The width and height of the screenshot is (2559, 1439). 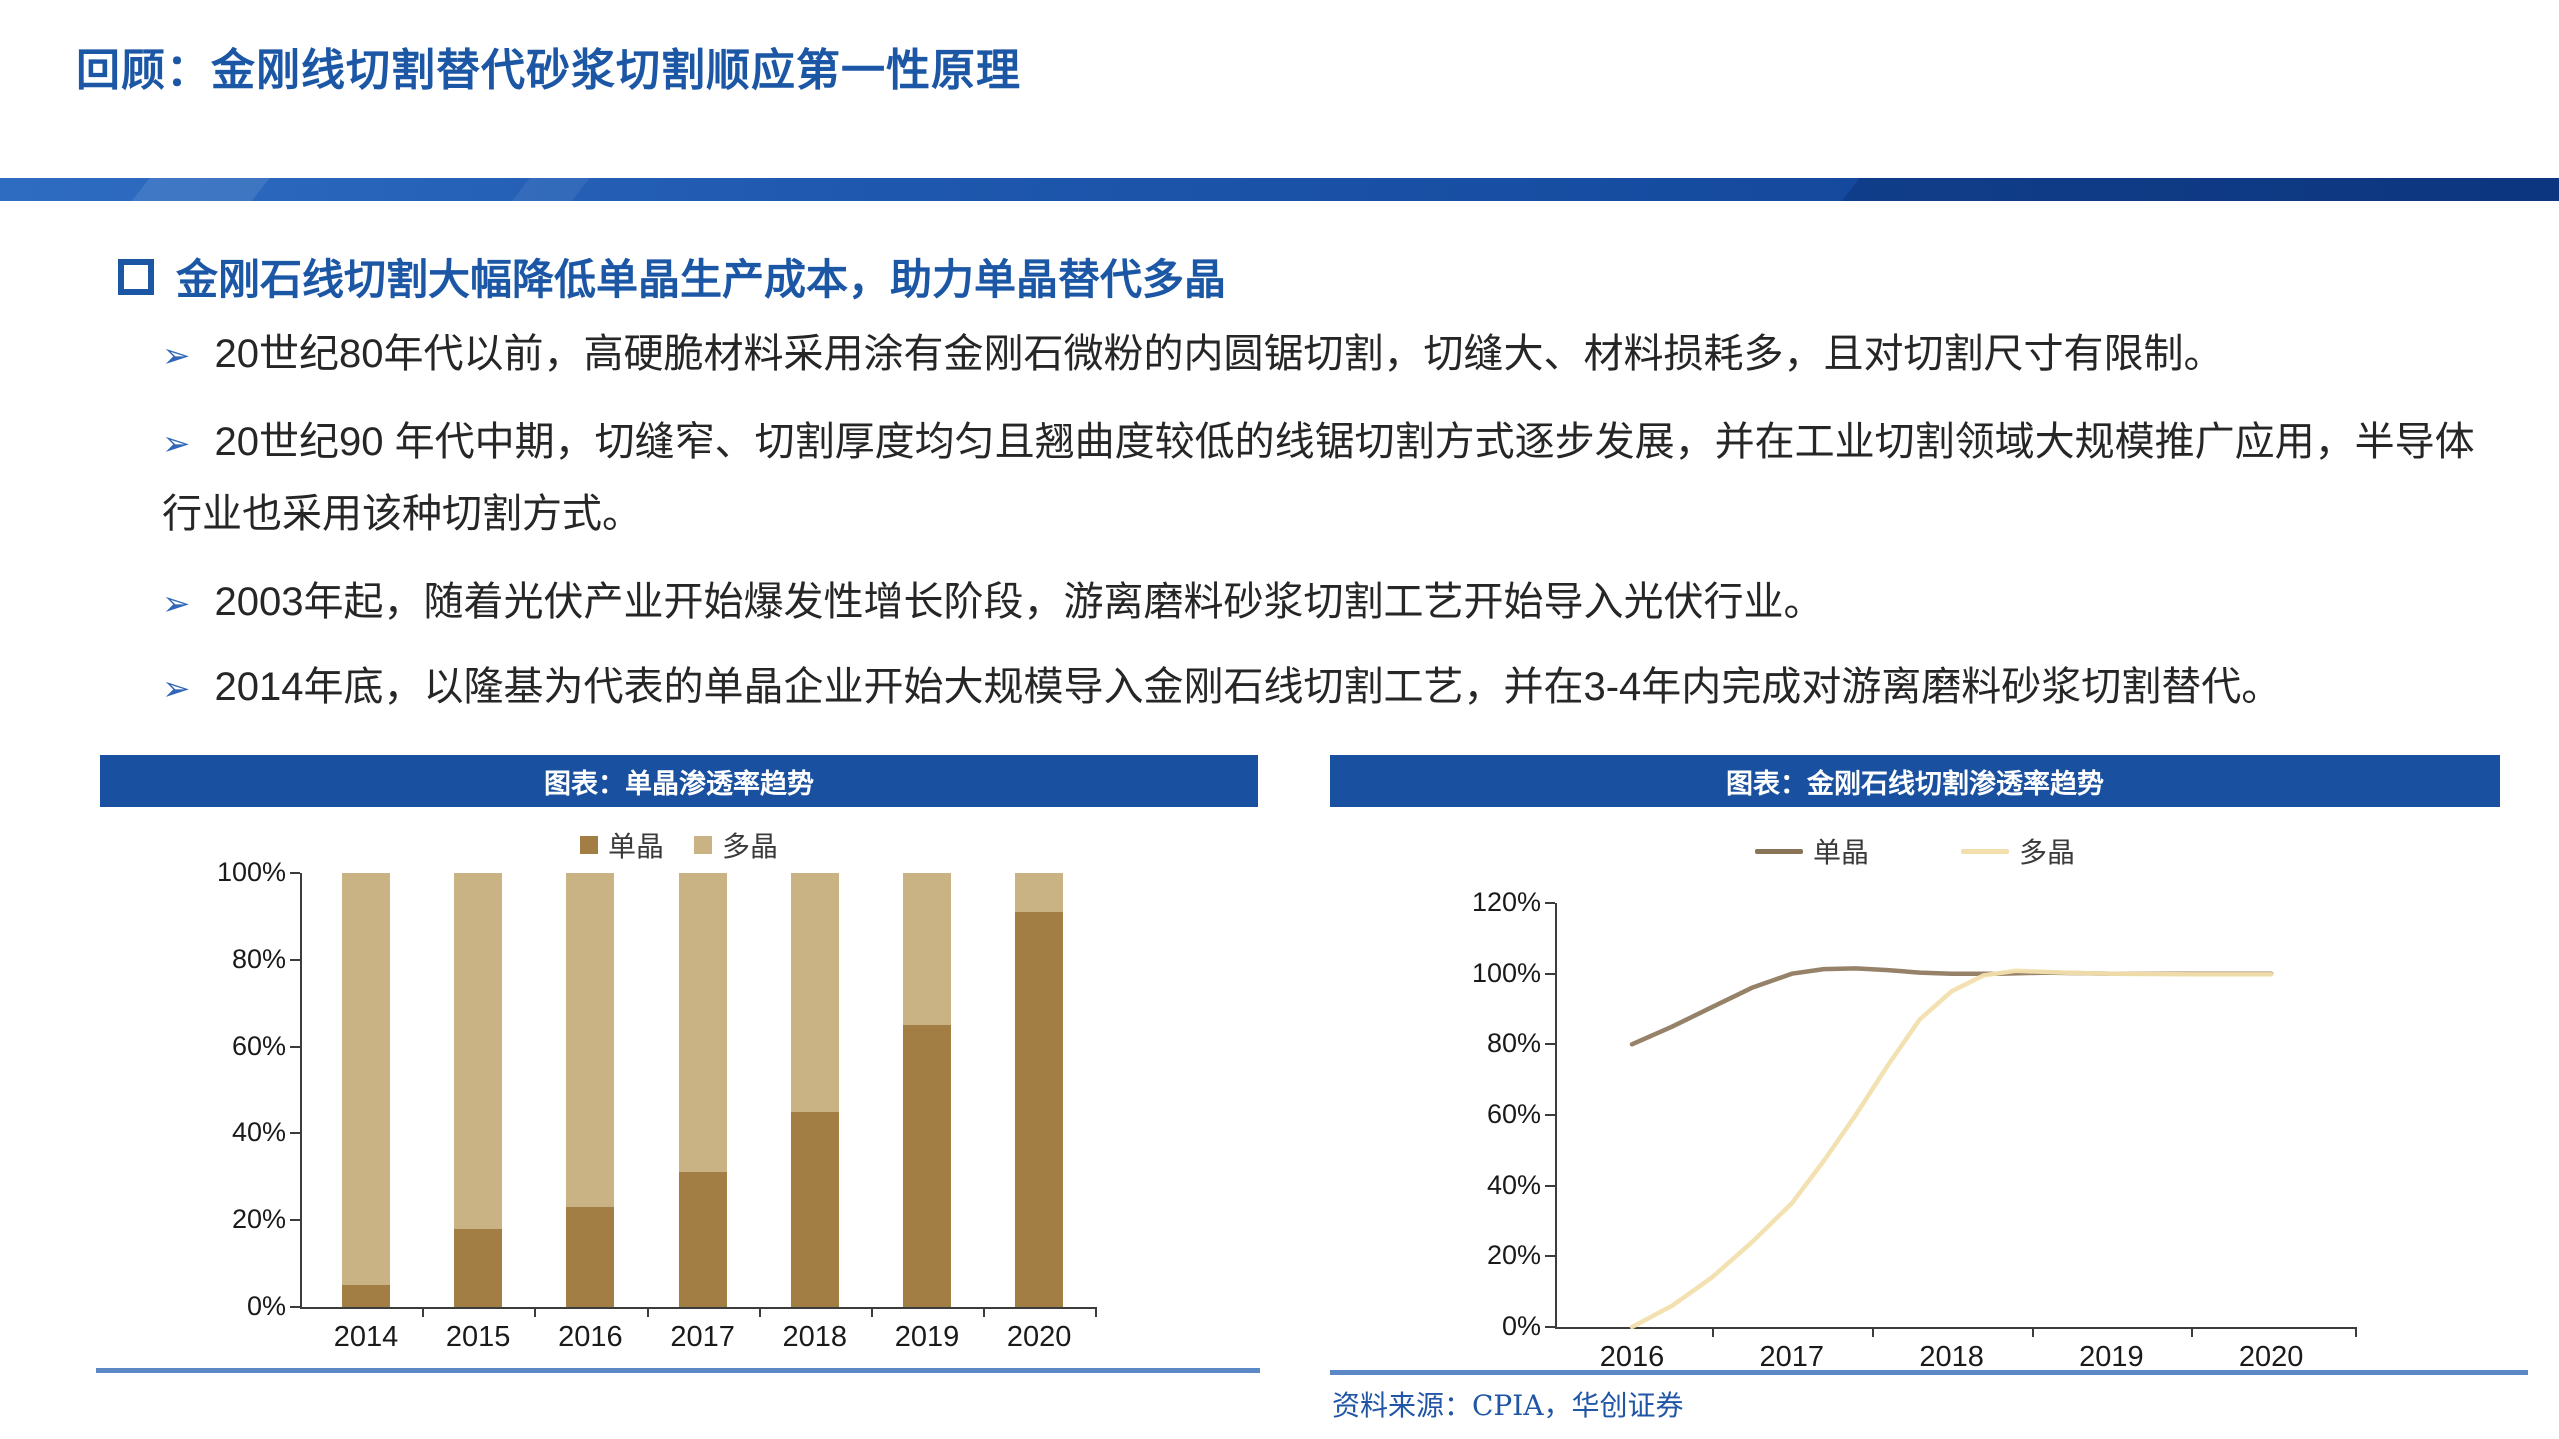 What do you see at coordinates (679, 784) in the screenshot?
I see `chart-title: 图表：单晶渗透率趋势` at bounding box center [679, 784].